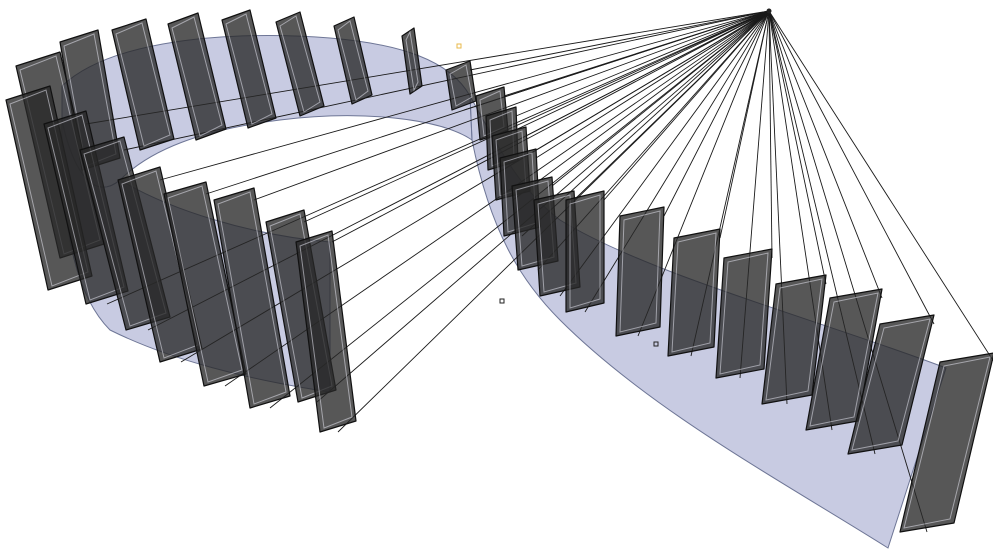 The image size is (993, 550). What do you see at coordinates (459, 46) in the screenshot?
I see `selected-control-point-icon` at bounding box center [459, 46].